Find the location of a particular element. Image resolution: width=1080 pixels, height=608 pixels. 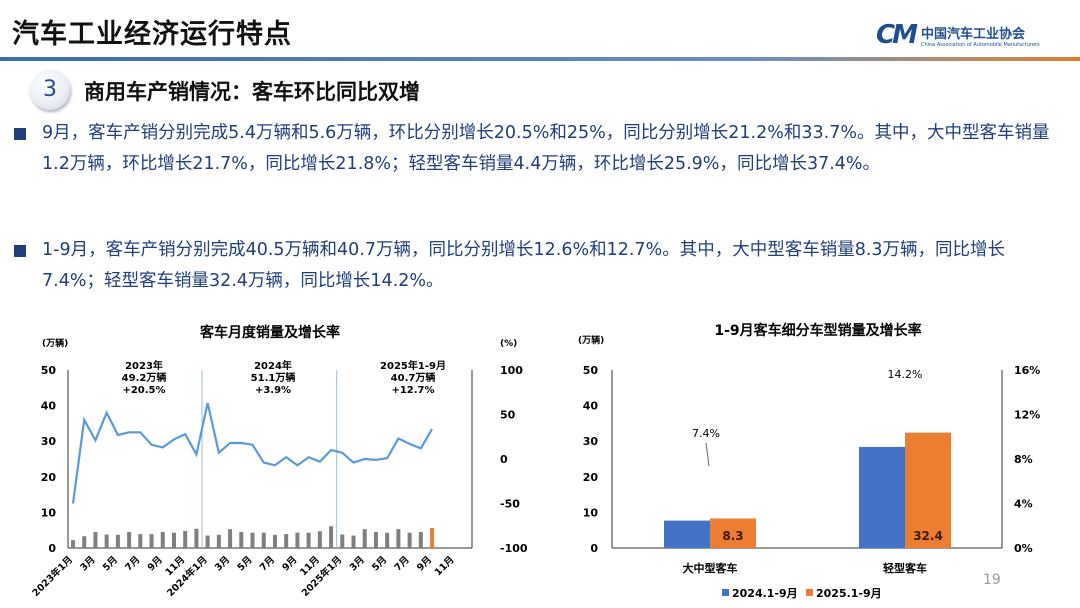

chart2-label-leader is located at coordinates (707, 454).